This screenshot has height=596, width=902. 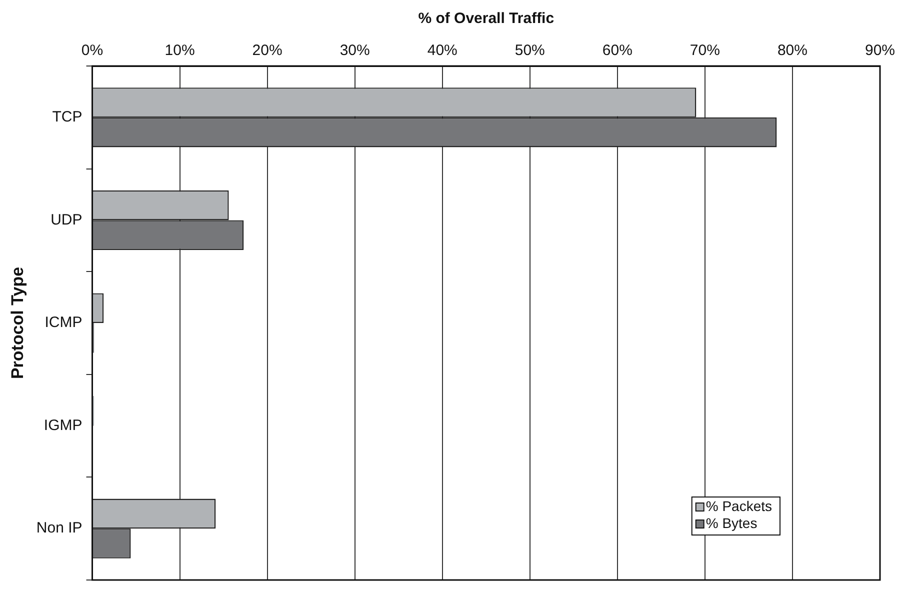 I want to click on x-tick-label: 90%, so click(x=880, y=51).